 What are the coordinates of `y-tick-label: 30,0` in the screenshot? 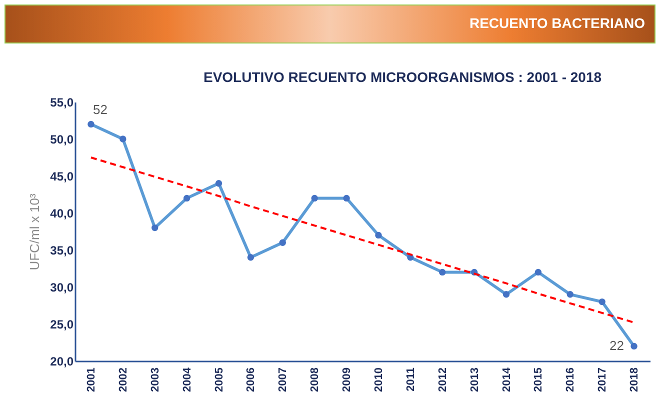 It's located at (62, 287).